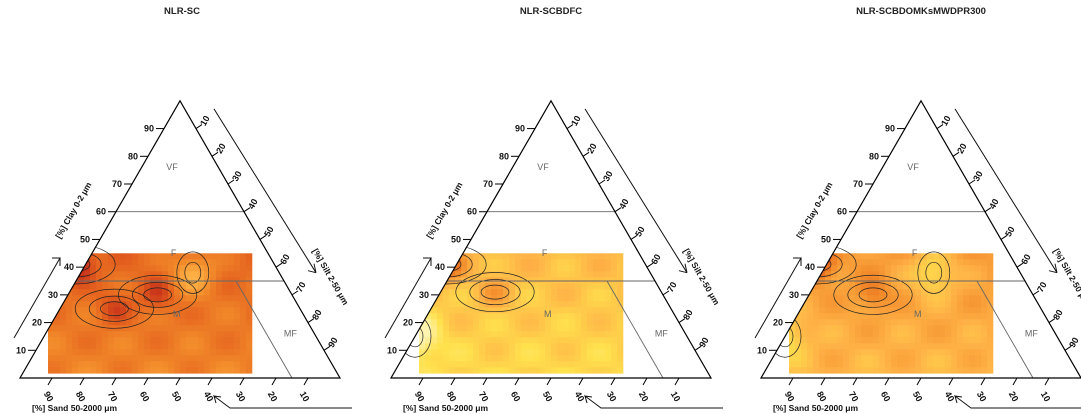 The width and height of the screenshot is (1081, 414). What do you see at coordinates (408, 298) in the screenshot?
I see `clay-direction-arrow` at bounding box center [408, 298].